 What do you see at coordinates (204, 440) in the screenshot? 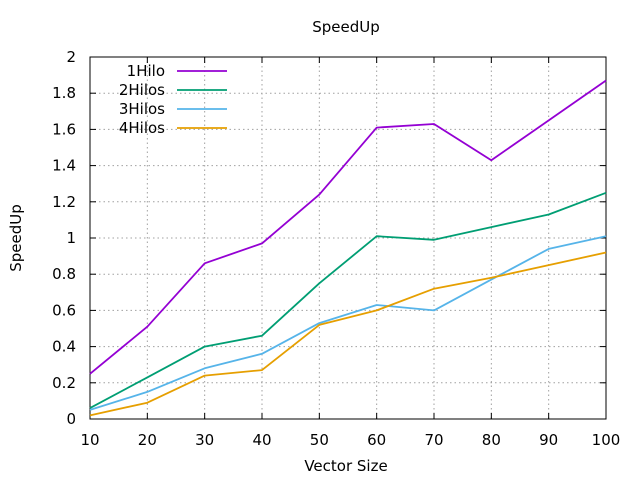
I see `x-tick-label: 30` at bounding box center [204, 440].